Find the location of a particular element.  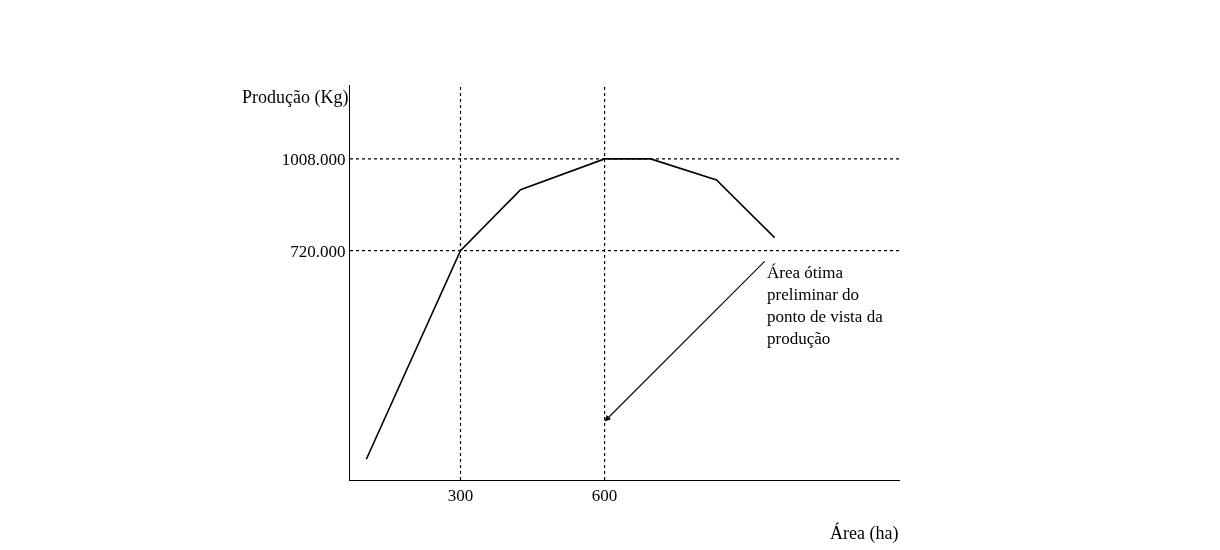

y-axis-title: Produção (Kg) is located at coordinates (295, 97).